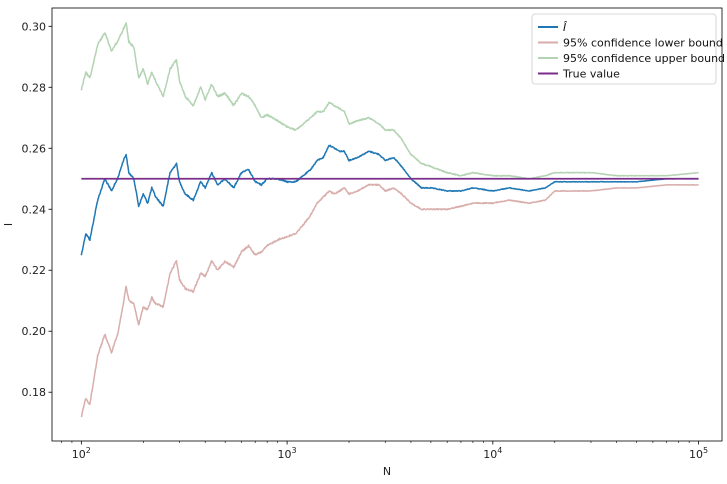 This screenshot has height=484, width=727. What do you see at coordinates (34, 26) in the screenshot?
I see `y-tick-label: 0.30` at bounding box center [34, 26].